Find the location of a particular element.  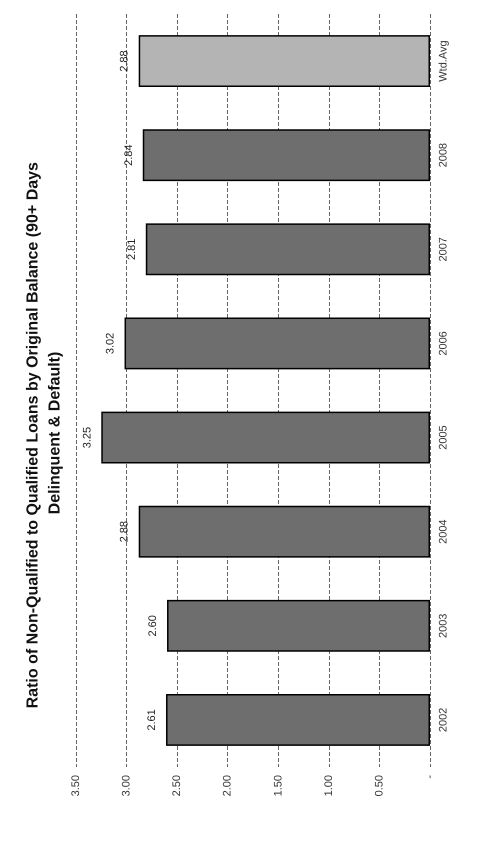

data-label: 3.02 is located at coordinates (110, 343).